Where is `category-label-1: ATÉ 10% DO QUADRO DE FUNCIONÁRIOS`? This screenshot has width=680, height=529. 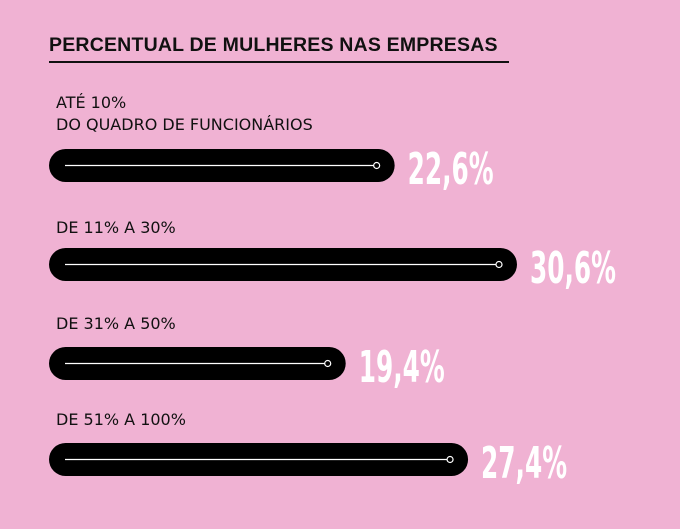
category-label-1: ATÉ 10% DO QUADRO DE FUNCIONÁRIOS is located at coordinates (184, 113).